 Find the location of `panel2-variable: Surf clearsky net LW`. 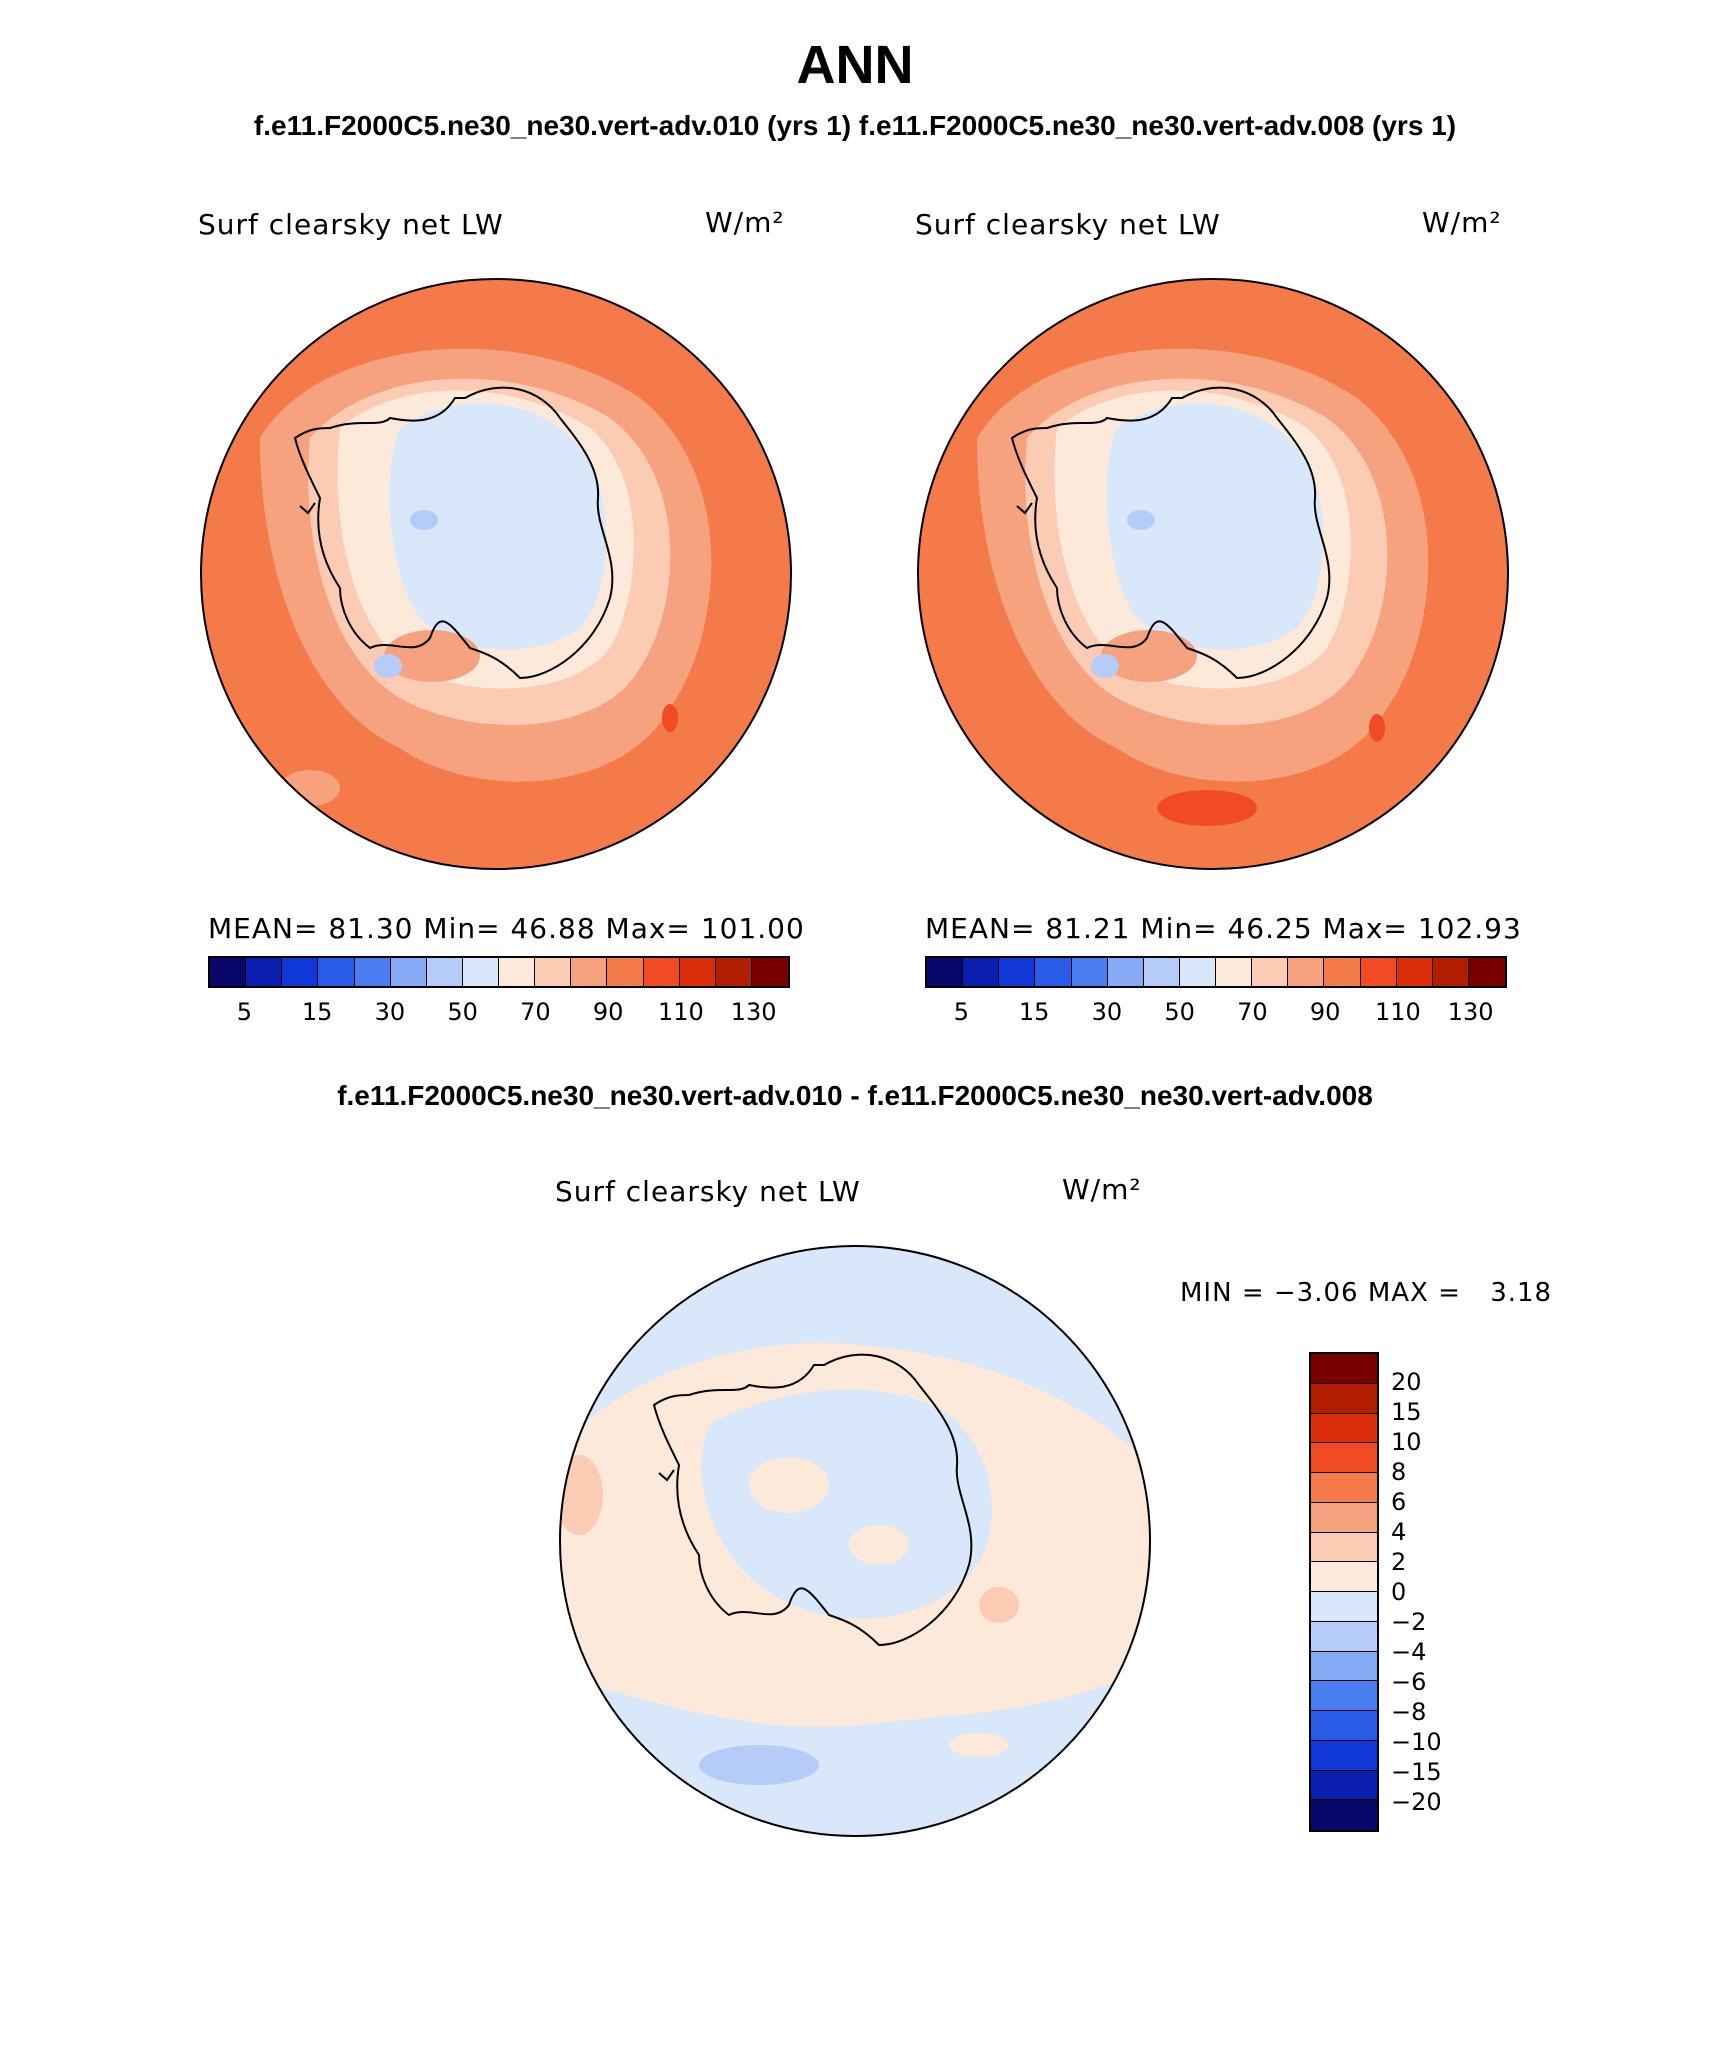

panel2-variable: Surf clearsky net LW is located at coordinates (1068, 224).